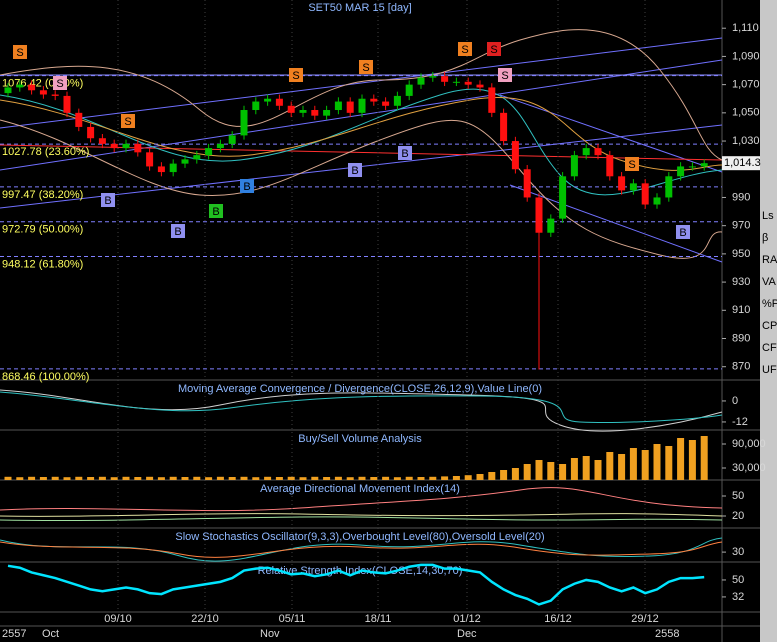  I want to click on toolbar-label: β, so click(765, 238).